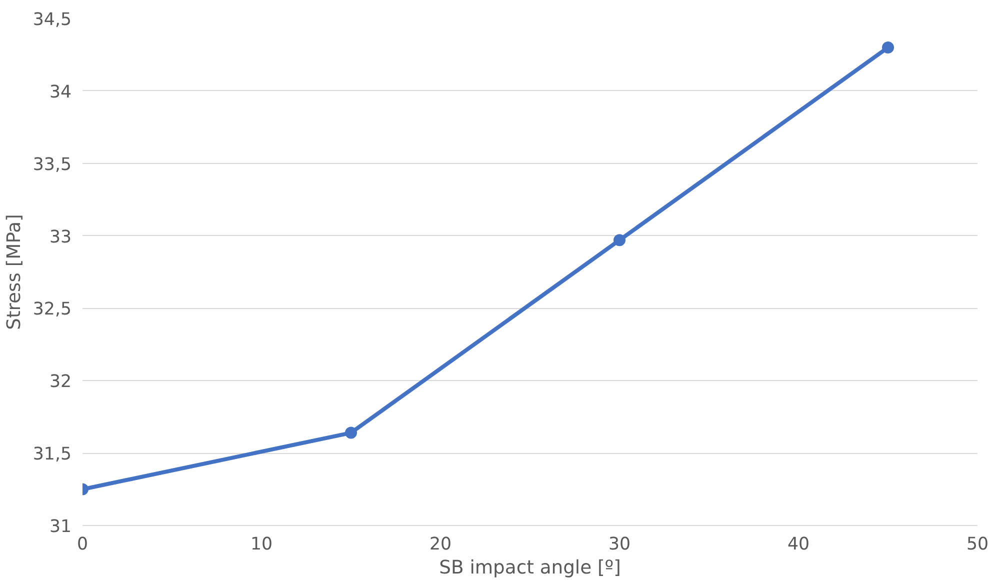 The image size is (992, 581). Describe the element at coordinates (52, 454) in the screenshot. I see `y-tick-label: 31,5` at that location.